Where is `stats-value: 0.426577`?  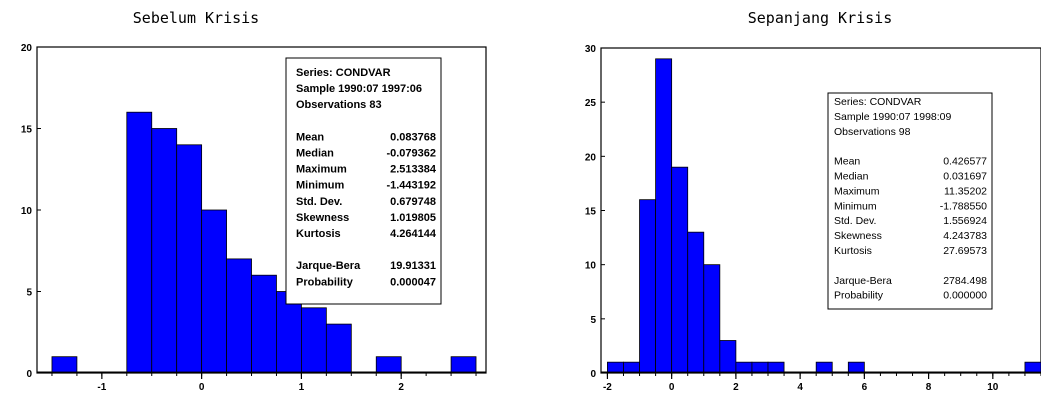 stats-value: 0.426577 is located at coordinates (965, 162).